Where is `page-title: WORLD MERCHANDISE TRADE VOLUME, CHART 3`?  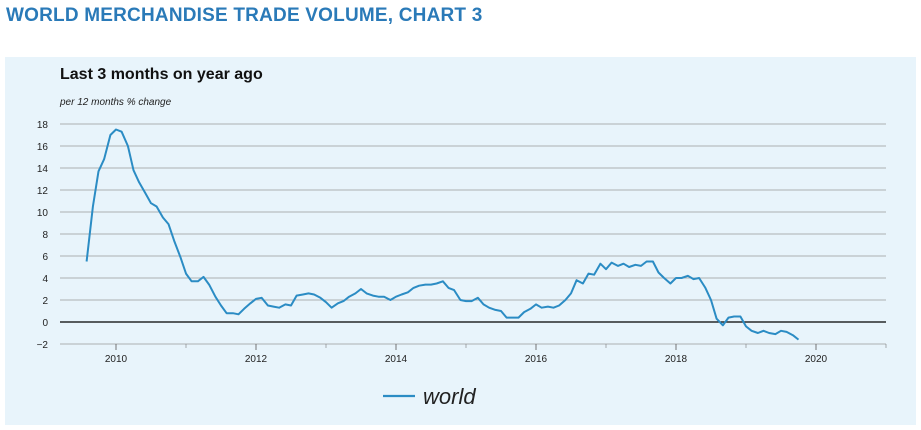 page-title: WORLD MERCHANDISE TRADE VOLUME, CHART 3 is located at coordinates (244, 15).